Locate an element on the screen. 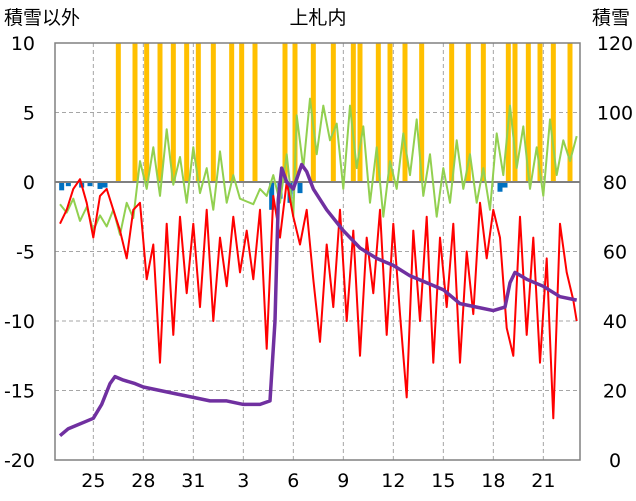  right-tick-label: 100 is located at coordinates (615, 114).